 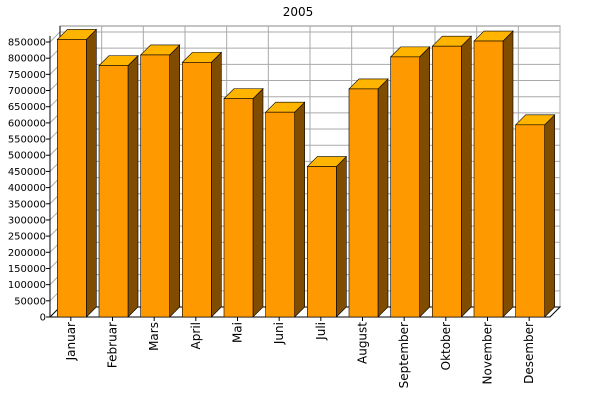 What do you see at coordinates (363, 343) in the screenshot?
I see `x-tick-label: August` at bounding box center [363, 343].